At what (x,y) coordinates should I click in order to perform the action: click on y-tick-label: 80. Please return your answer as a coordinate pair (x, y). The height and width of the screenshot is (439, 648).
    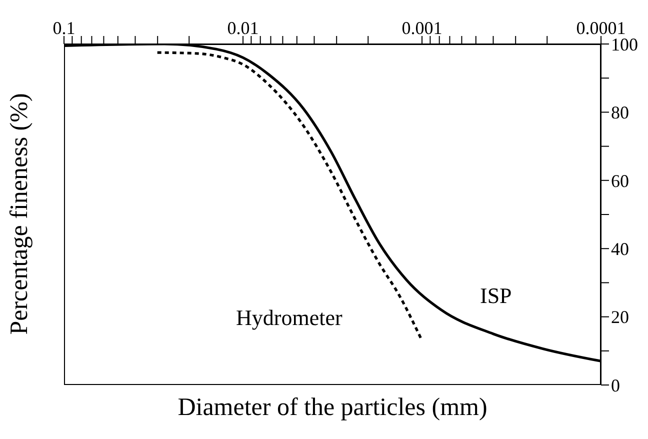
    Looking at the image, I should click on (620, 112).